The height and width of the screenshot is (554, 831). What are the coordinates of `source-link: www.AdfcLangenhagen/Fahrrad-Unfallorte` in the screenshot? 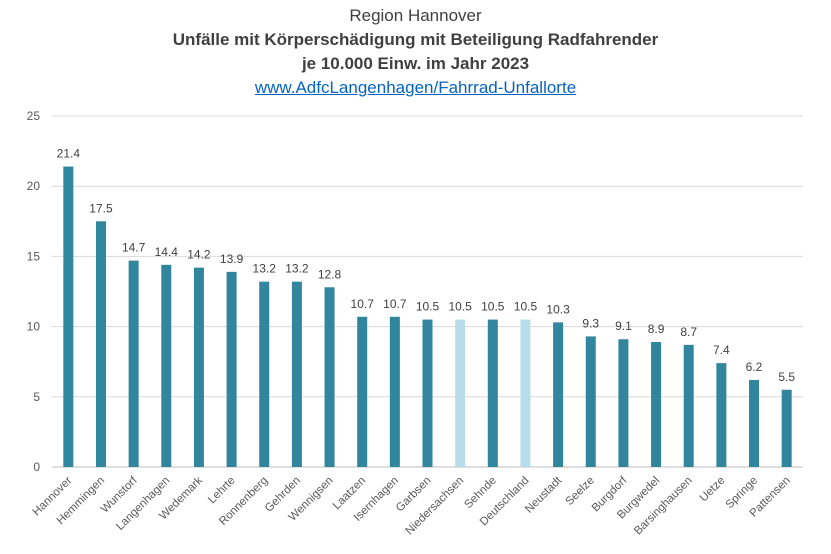 It's located at (415, 87).